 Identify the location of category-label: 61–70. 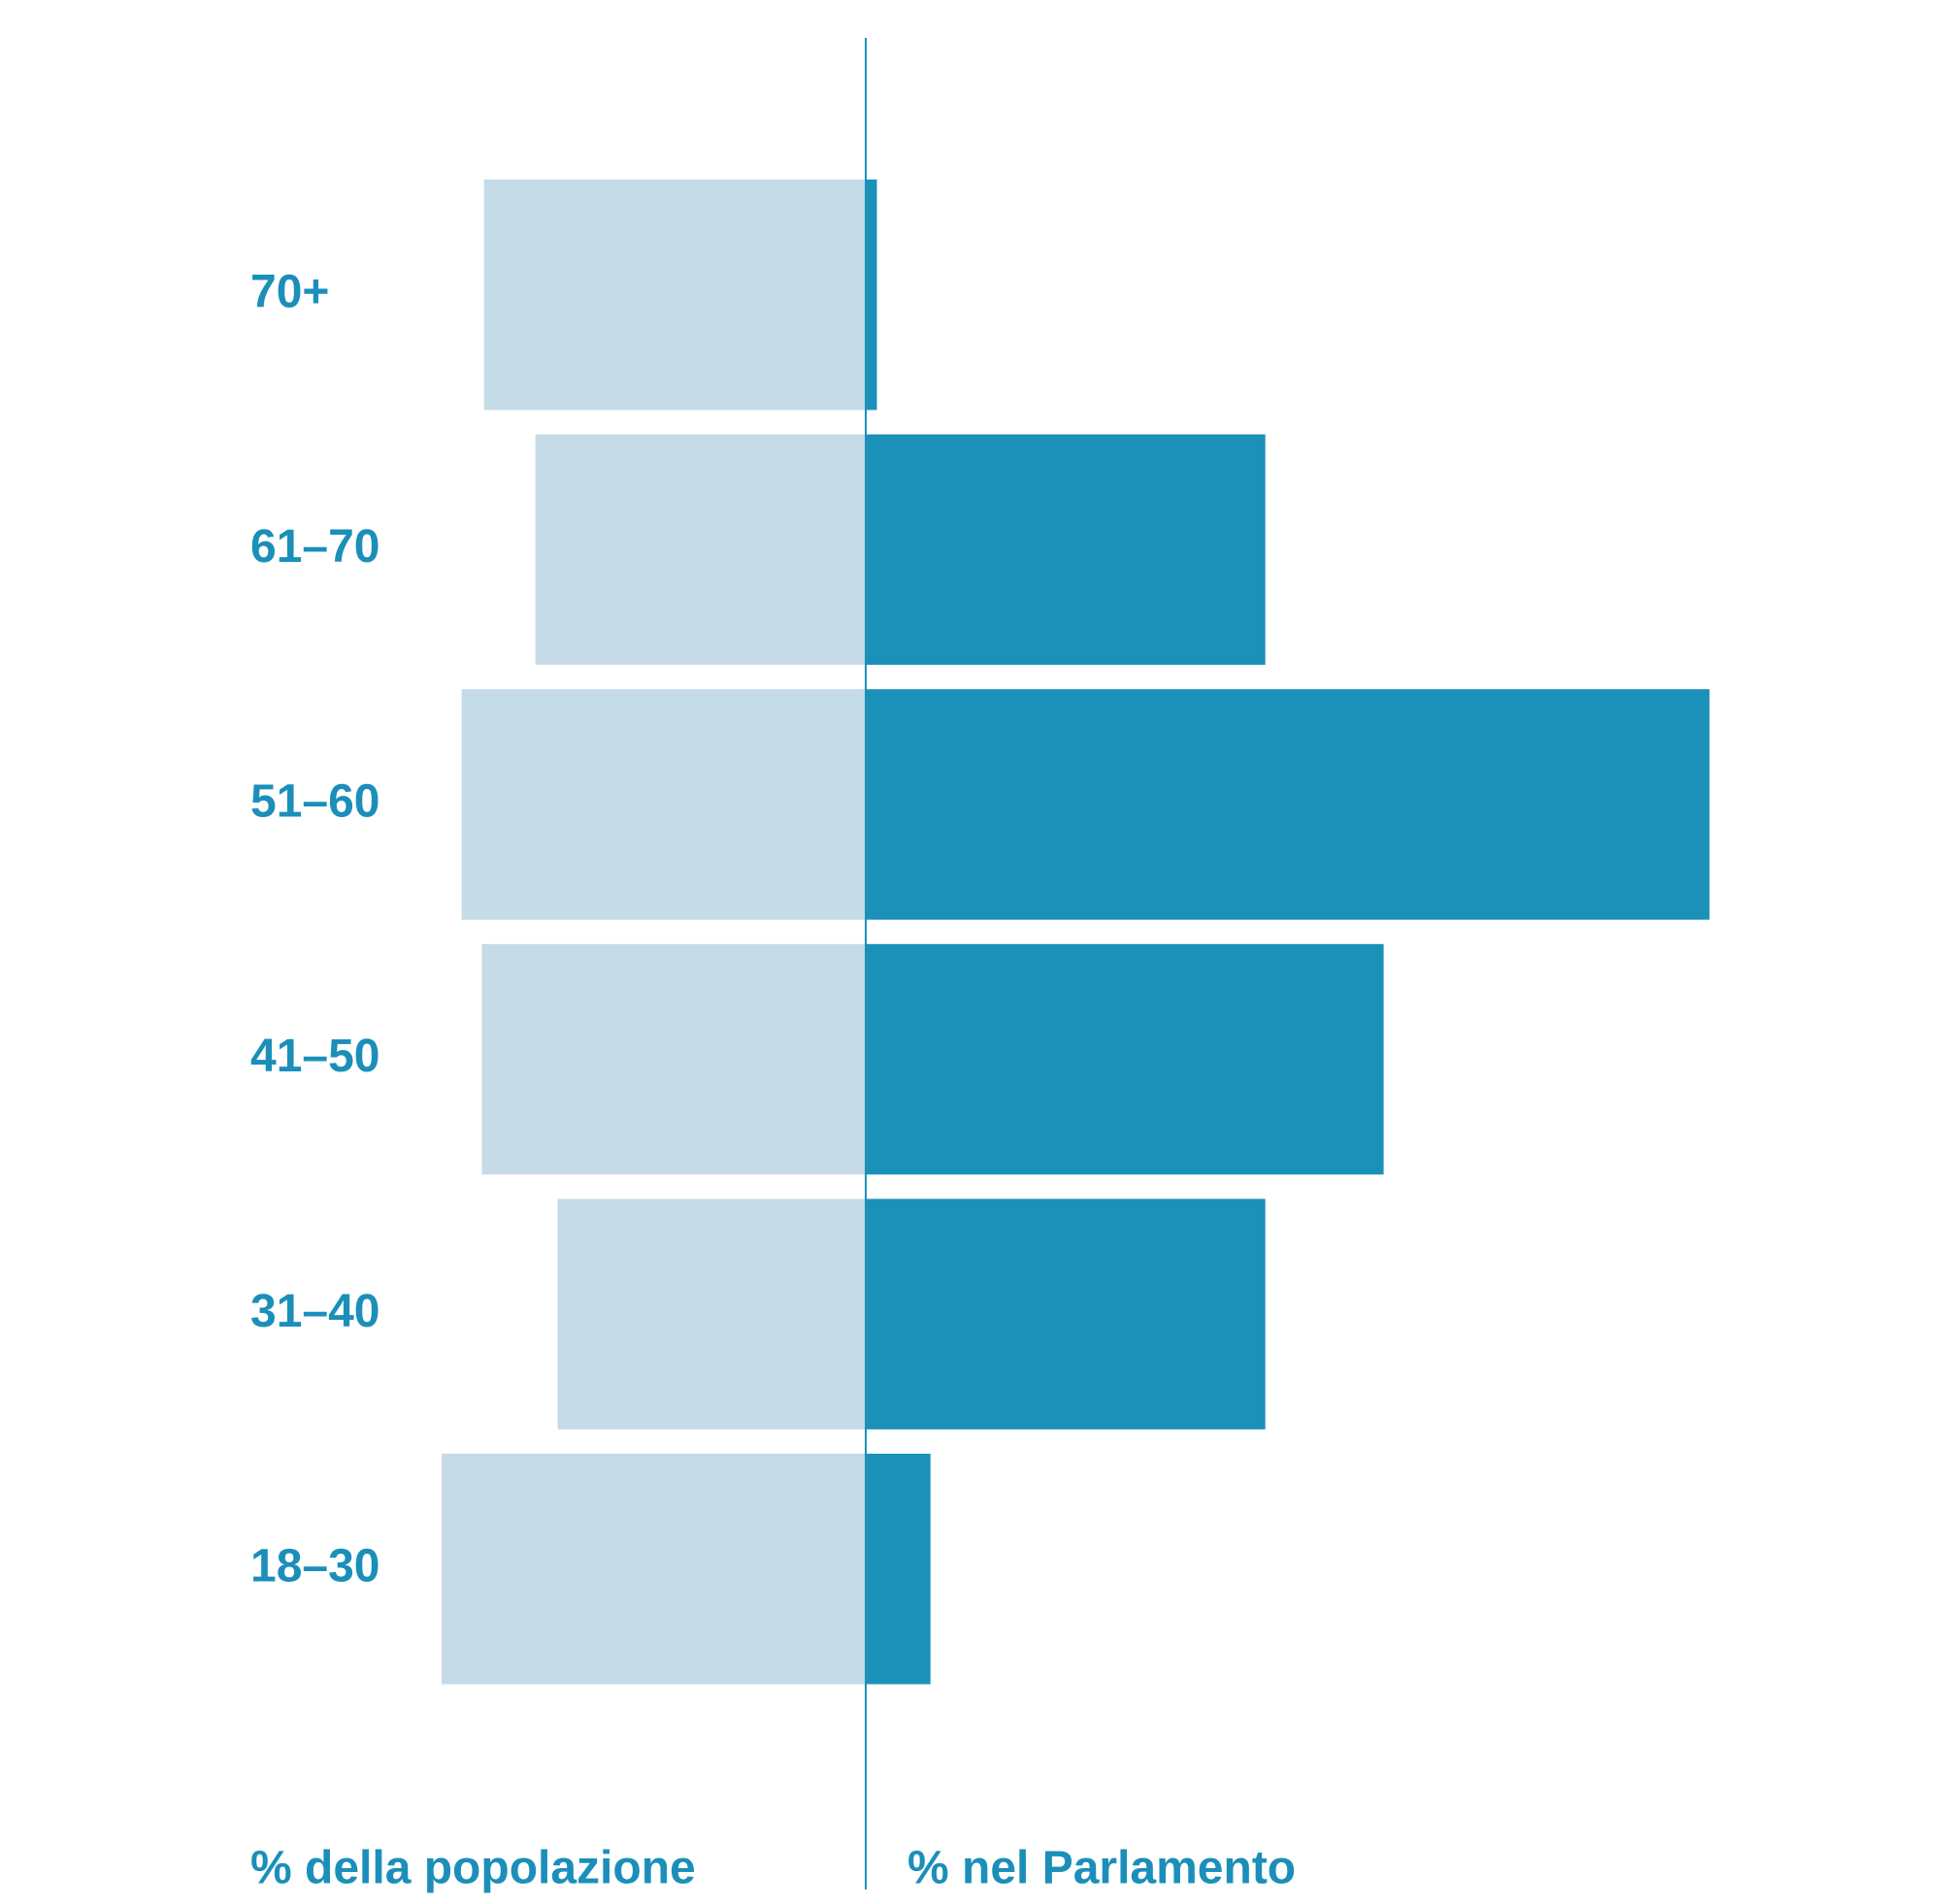
(315, 547).